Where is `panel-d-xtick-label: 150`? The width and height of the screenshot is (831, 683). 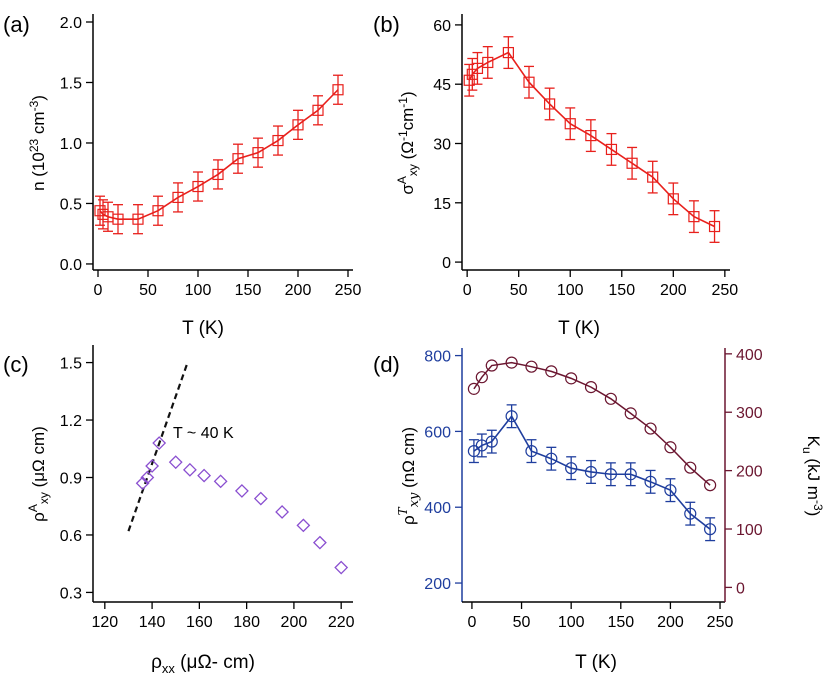 panel-d-xtick-label: 150 is located at coordinates (620, 622).